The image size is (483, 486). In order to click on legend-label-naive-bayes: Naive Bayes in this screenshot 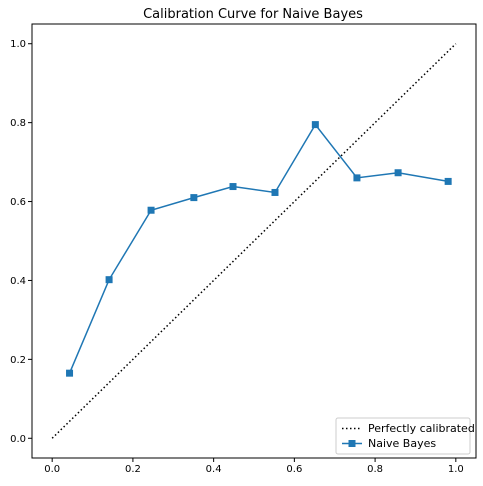, I will do `click(402, 443)`.